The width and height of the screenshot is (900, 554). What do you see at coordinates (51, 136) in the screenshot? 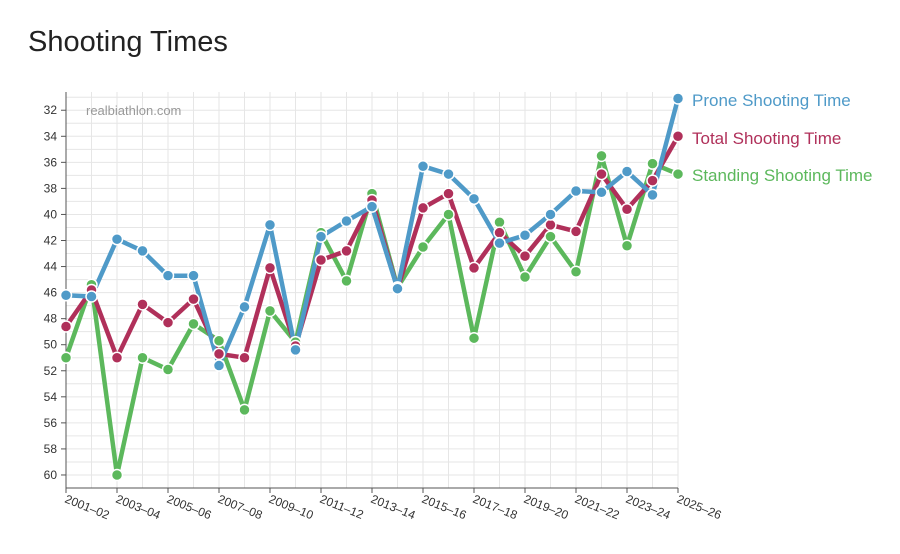
I see `y-tick-label: 34` at bounding box center [51, 136].